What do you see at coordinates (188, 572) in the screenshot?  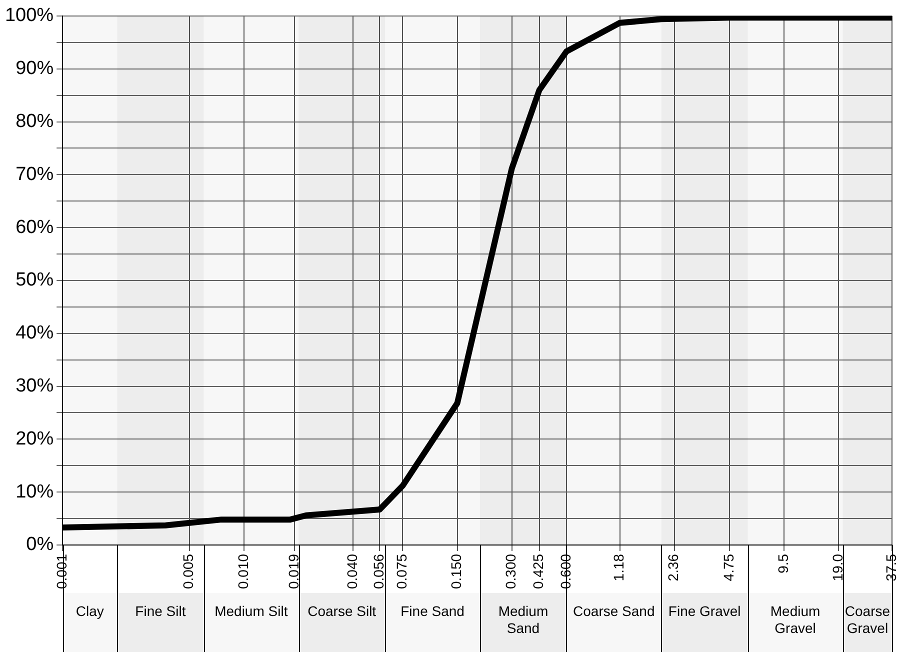 I see `x-tick-label: 0.005` at bounding box center [188, 572].